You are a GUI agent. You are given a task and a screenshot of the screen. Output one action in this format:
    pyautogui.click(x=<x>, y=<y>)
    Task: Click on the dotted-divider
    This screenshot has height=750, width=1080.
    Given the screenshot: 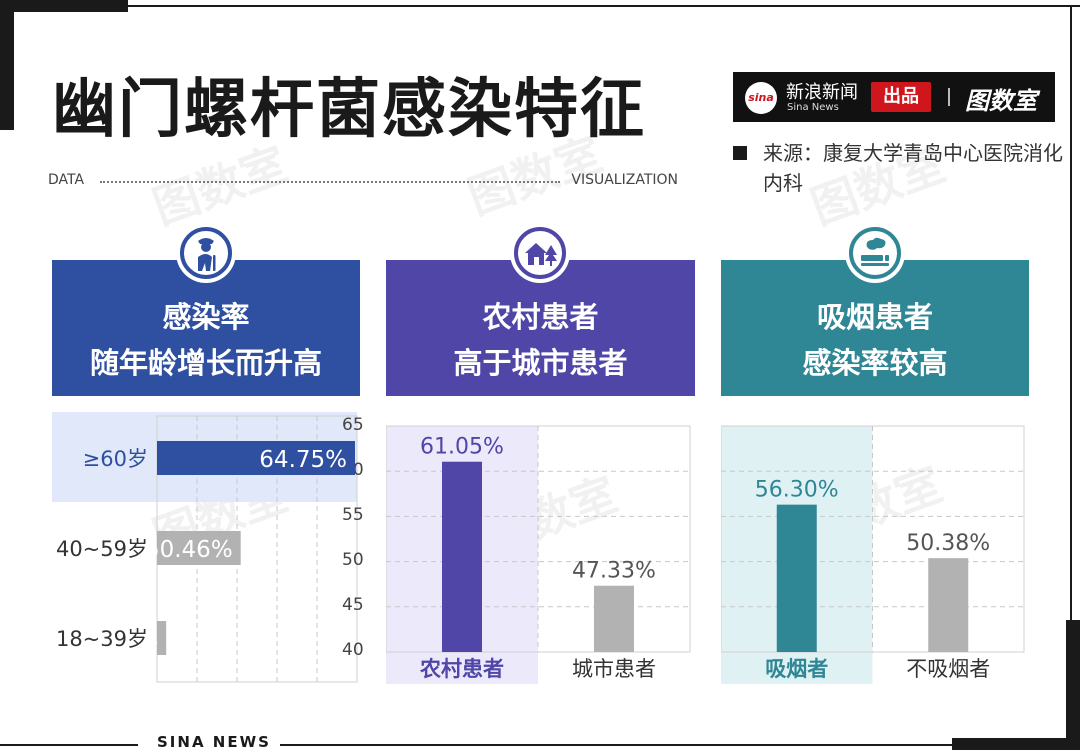 What is the action you would take?
    pyautogui.click(x=330, y=182)
    